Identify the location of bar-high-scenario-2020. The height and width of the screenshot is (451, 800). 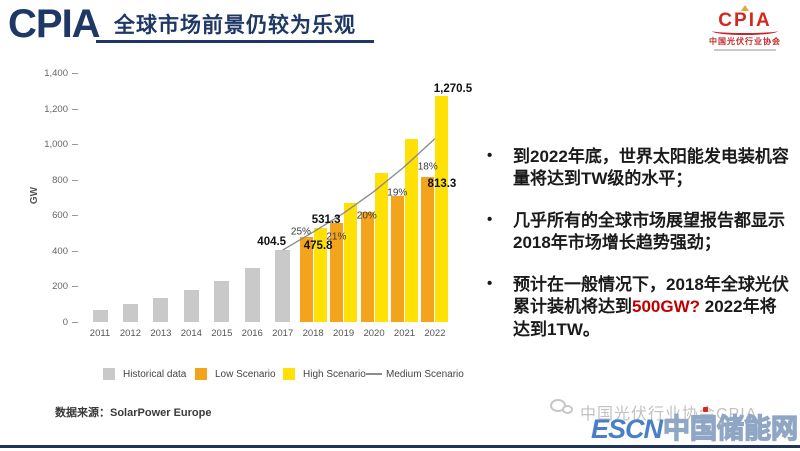
(381, 247).